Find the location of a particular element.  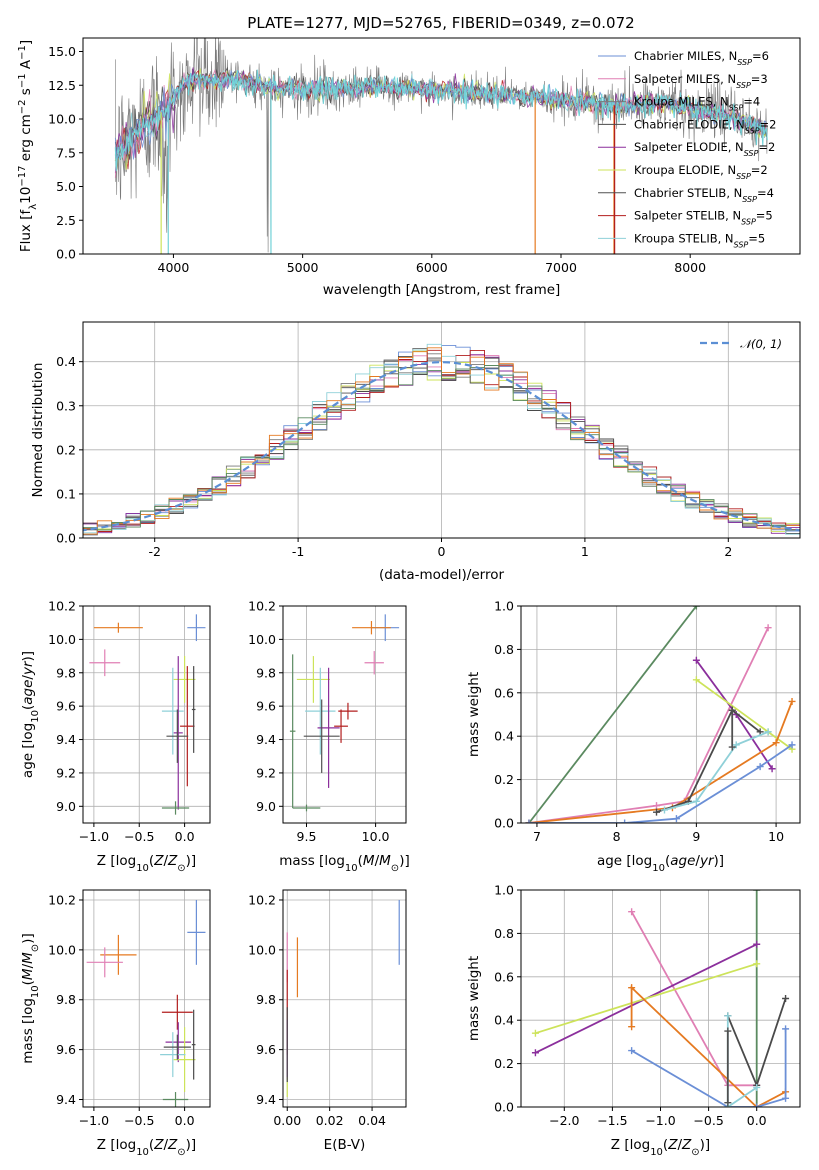

x-tick-label: 0.00 is located at coordinates (287, 1120).